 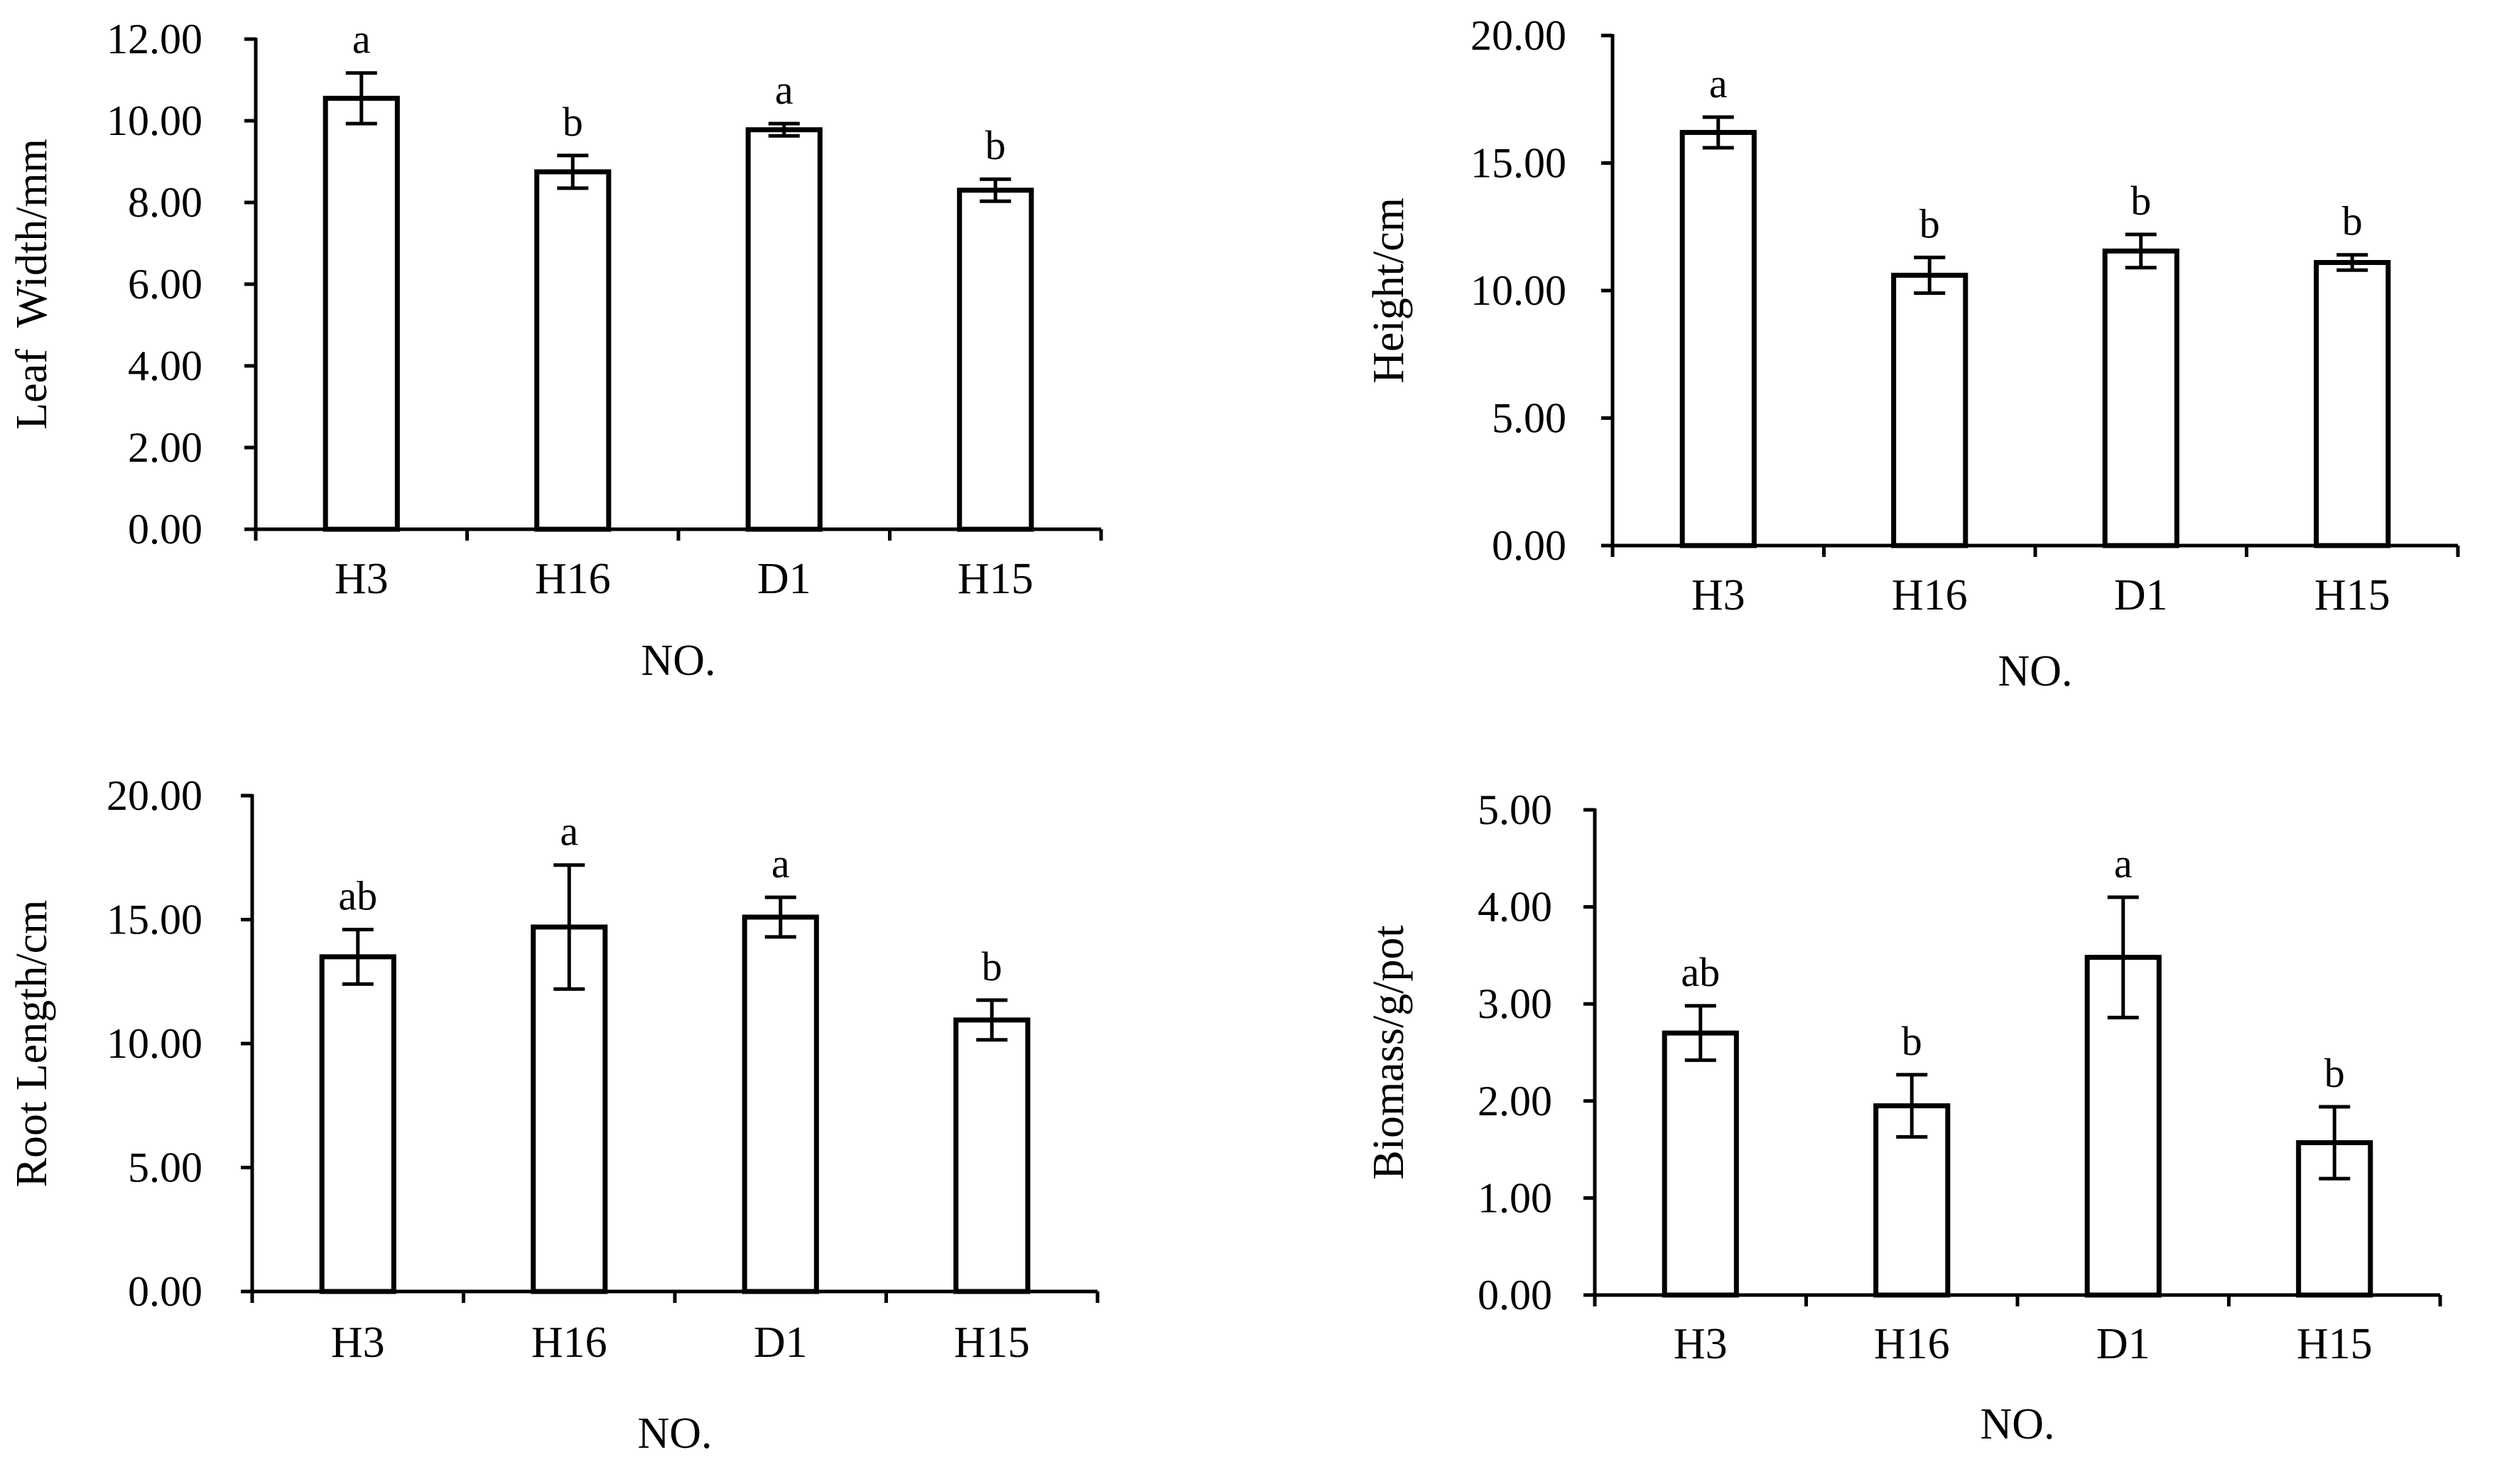 What do you see at coordinates (165, 202) in the screenshot?
I see `y-tick-label: 8.00` at bounding box center [165, 202].